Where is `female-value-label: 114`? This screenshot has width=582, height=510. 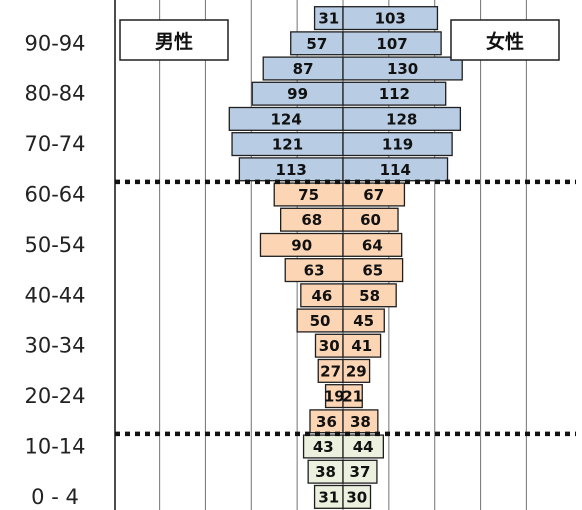 female-value-label: 114 is located at coordinates (395, 170).